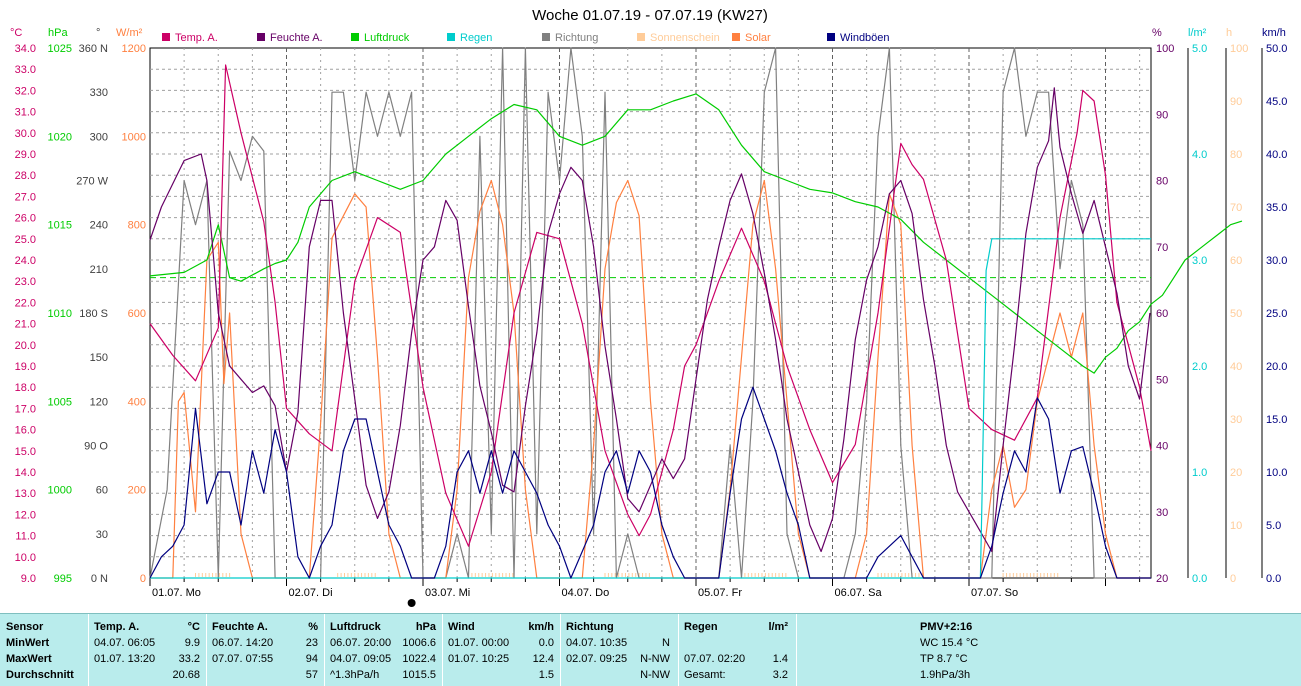  Describe the element at coordinates (25, 388) in the screenshot. I see `axis-tick-label-temp: 18.0` at that location.